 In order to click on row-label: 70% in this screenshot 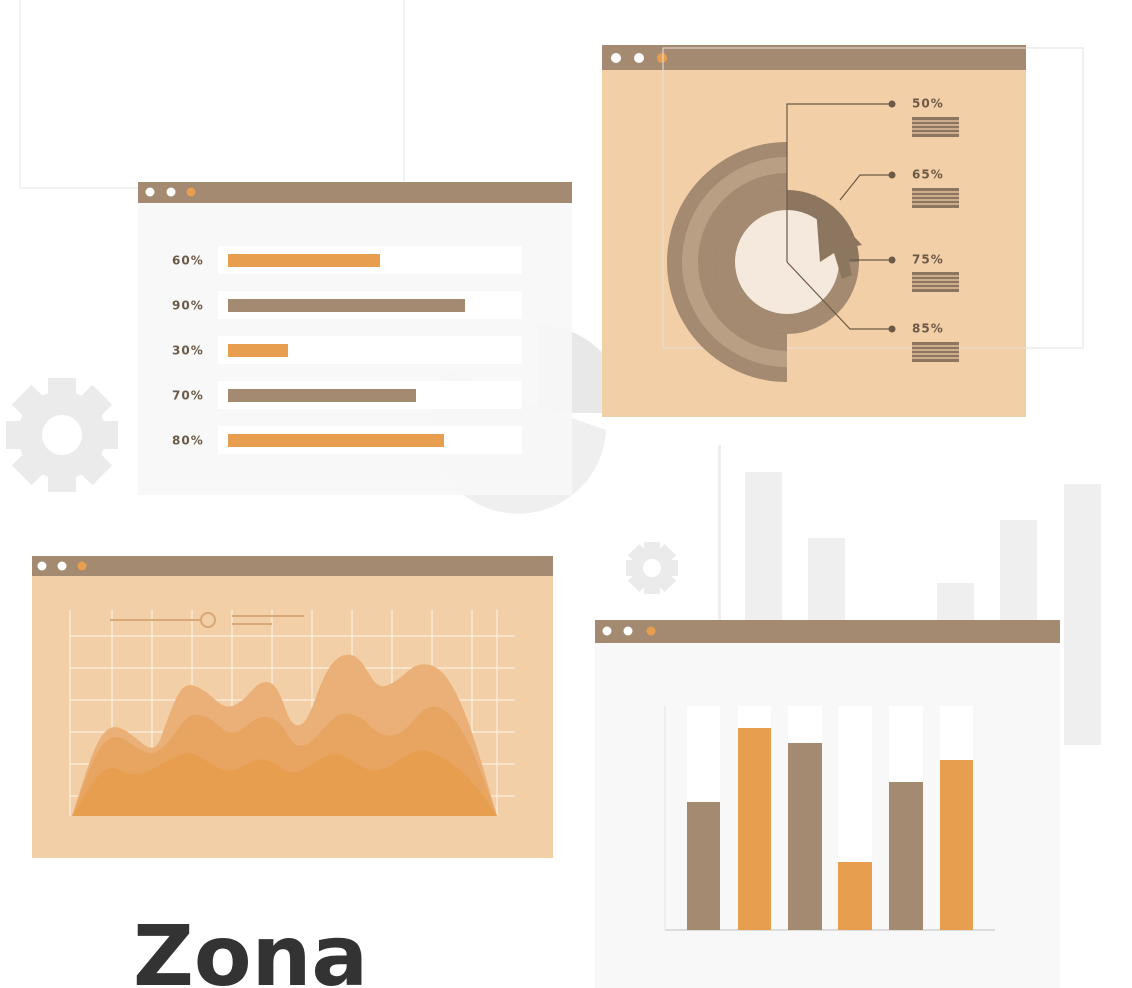, I will do `click(188, 396)`.